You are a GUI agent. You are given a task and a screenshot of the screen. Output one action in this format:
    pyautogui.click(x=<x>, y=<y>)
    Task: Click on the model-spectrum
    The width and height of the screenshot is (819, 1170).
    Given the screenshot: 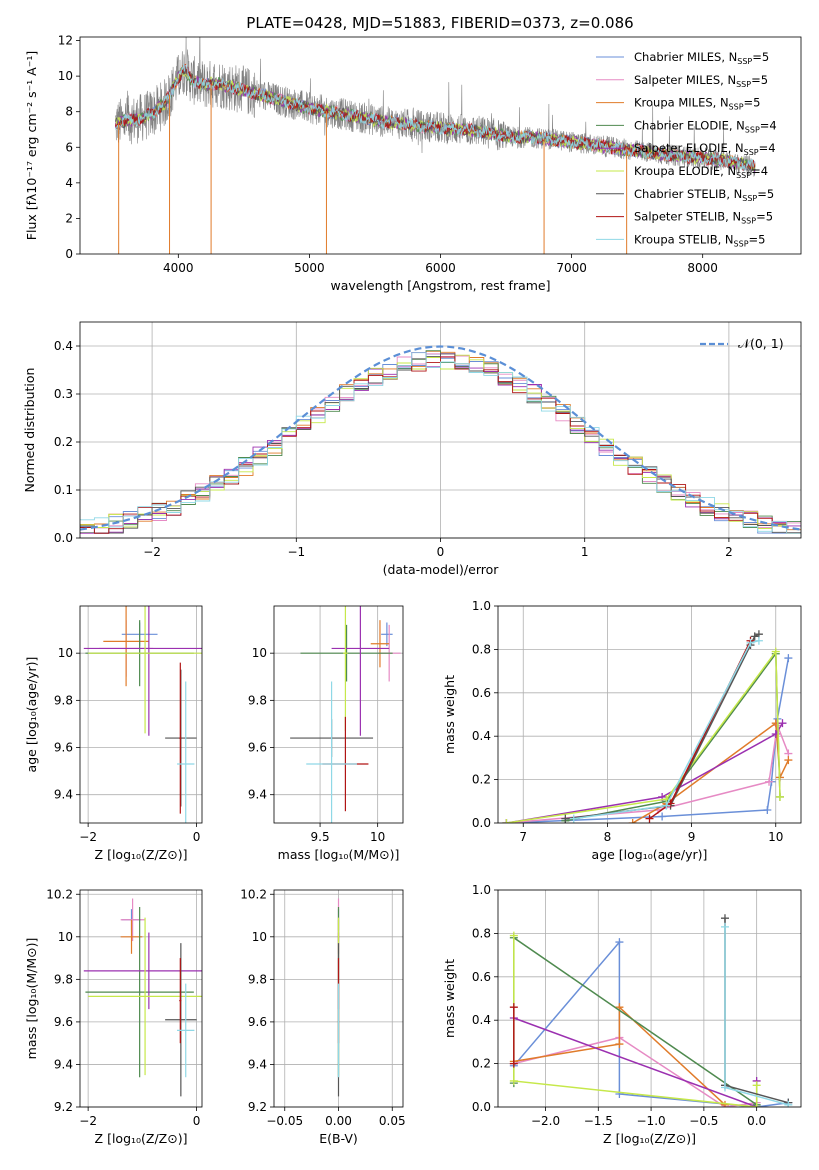 What is the action you would take?
    pyautogui.click(x=435, y=118)
    